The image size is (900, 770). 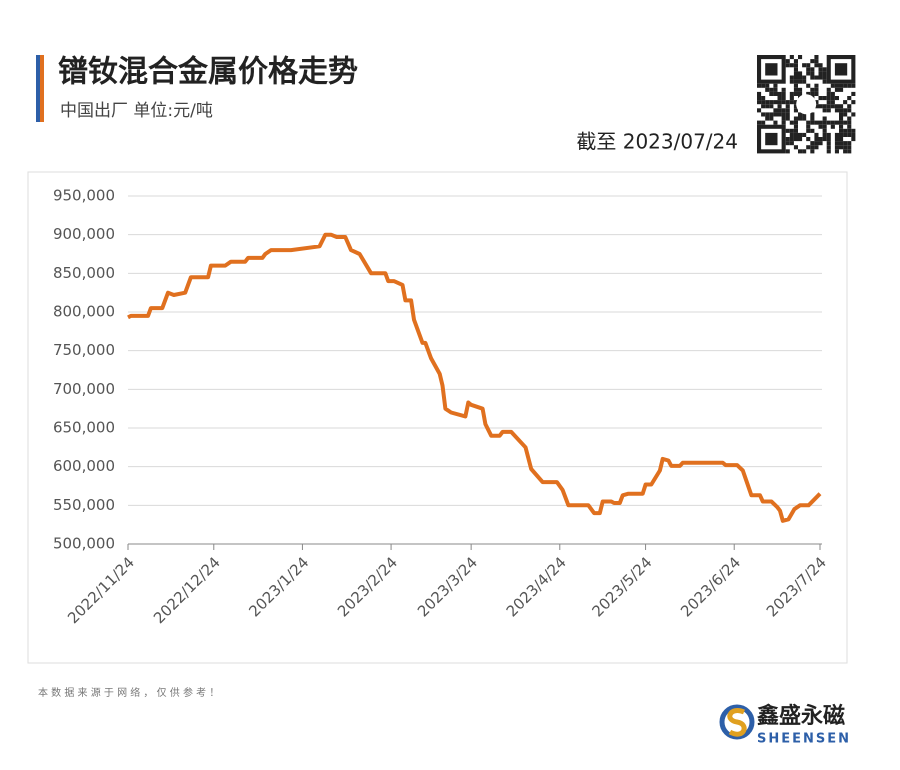 I want to click on y-tick-label: 850,000, so click(x=84, y=273).